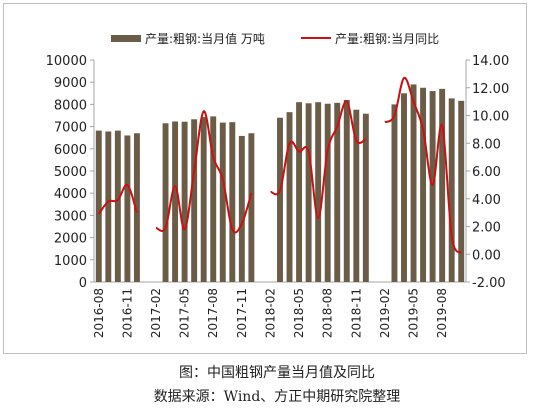 Image resolution: width=554 pixels, height=415 pixels. I want to click on left-tick-label: 5000, so click(70, 172).